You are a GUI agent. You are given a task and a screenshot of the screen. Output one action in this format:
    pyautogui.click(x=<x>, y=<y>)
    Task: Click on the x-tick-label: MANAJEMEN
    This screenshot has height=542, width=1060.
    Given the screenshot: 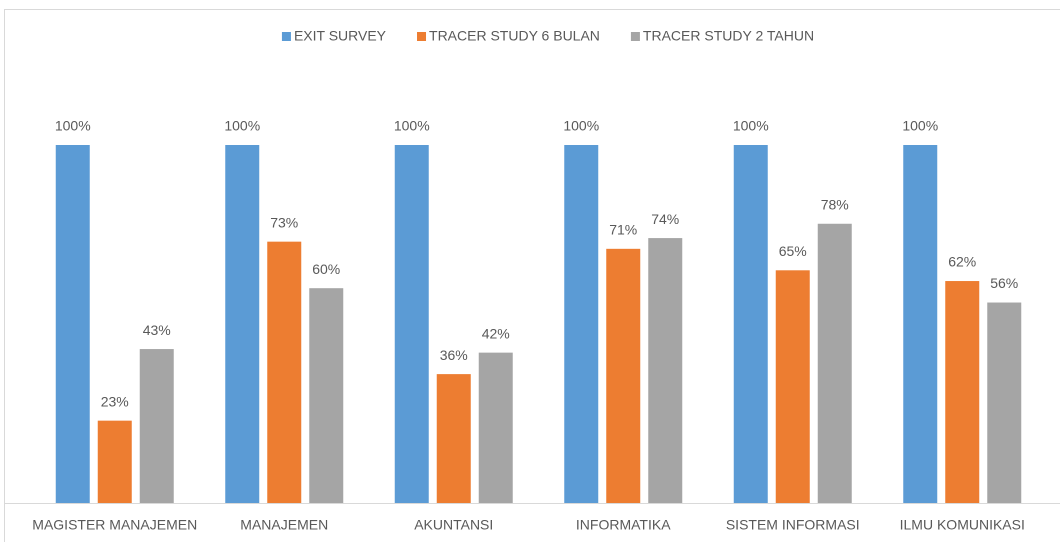 What is the action you would take?
    pyautogui.click(x=284, y=525)
    